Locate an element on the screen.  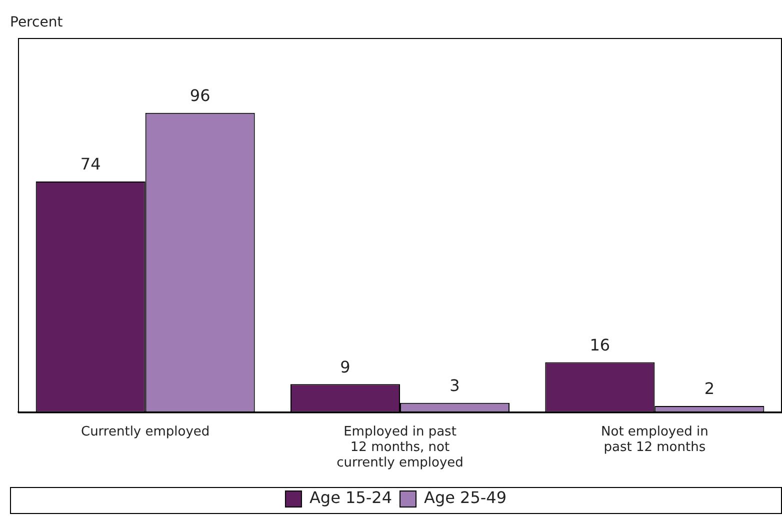
data-label: 96 is located at coordinates (200, 95).